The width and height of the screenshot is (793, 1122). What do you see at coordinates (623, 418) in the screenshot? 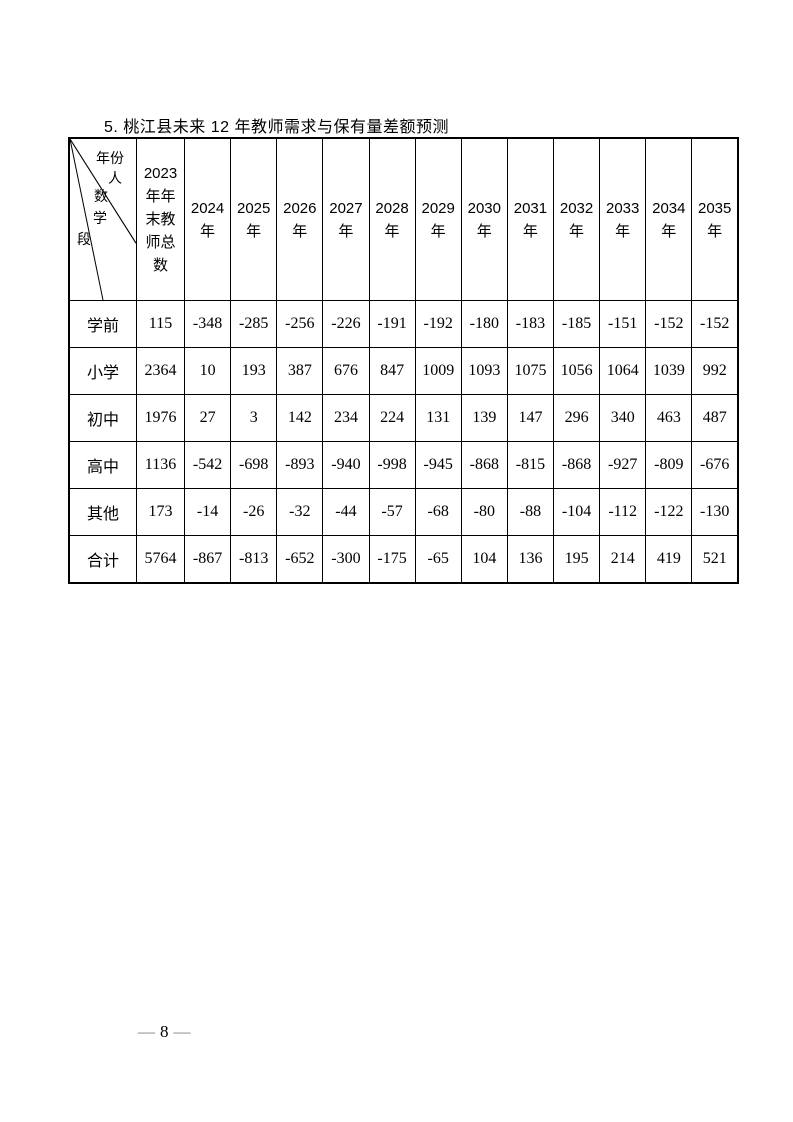
I see `value-cell: 340` at bounding box center [623, 418].